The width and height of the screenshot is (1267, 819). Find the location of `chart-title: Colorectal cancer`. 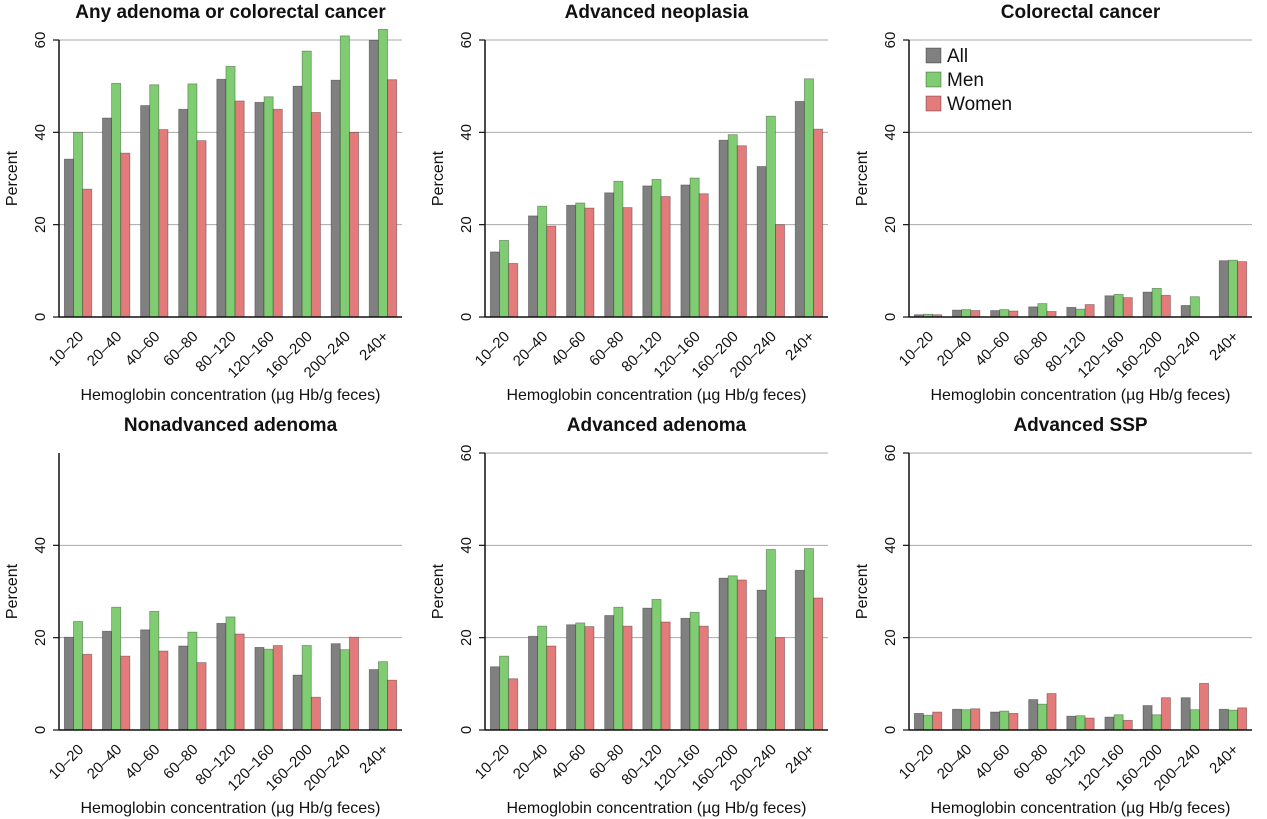

chart-title: Colorectal cancer is located at coordinates (1081, 12).